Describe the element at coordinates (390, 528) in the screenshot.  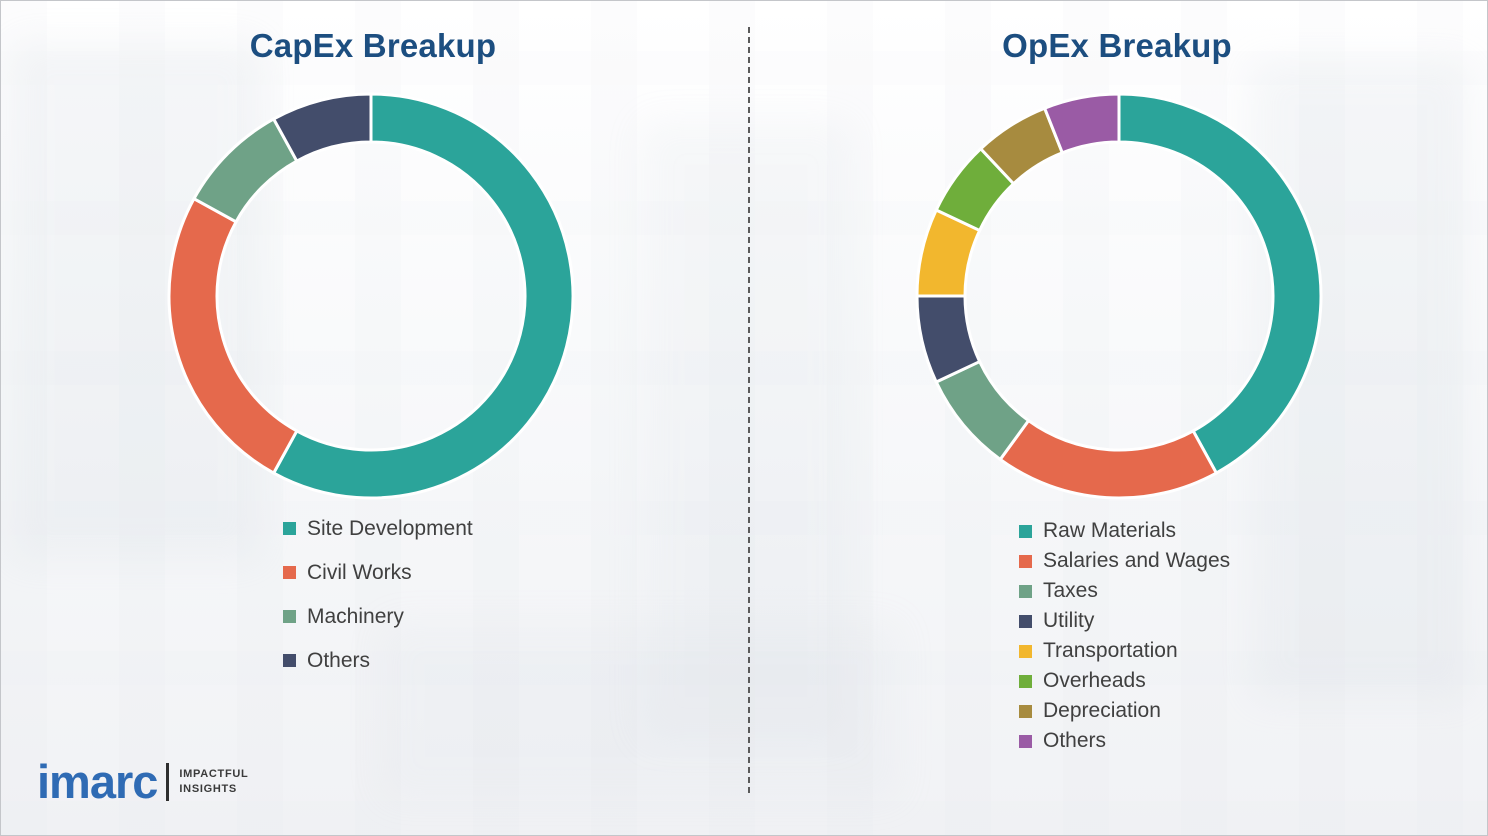
I see `legend-label: Site Development` at that location.